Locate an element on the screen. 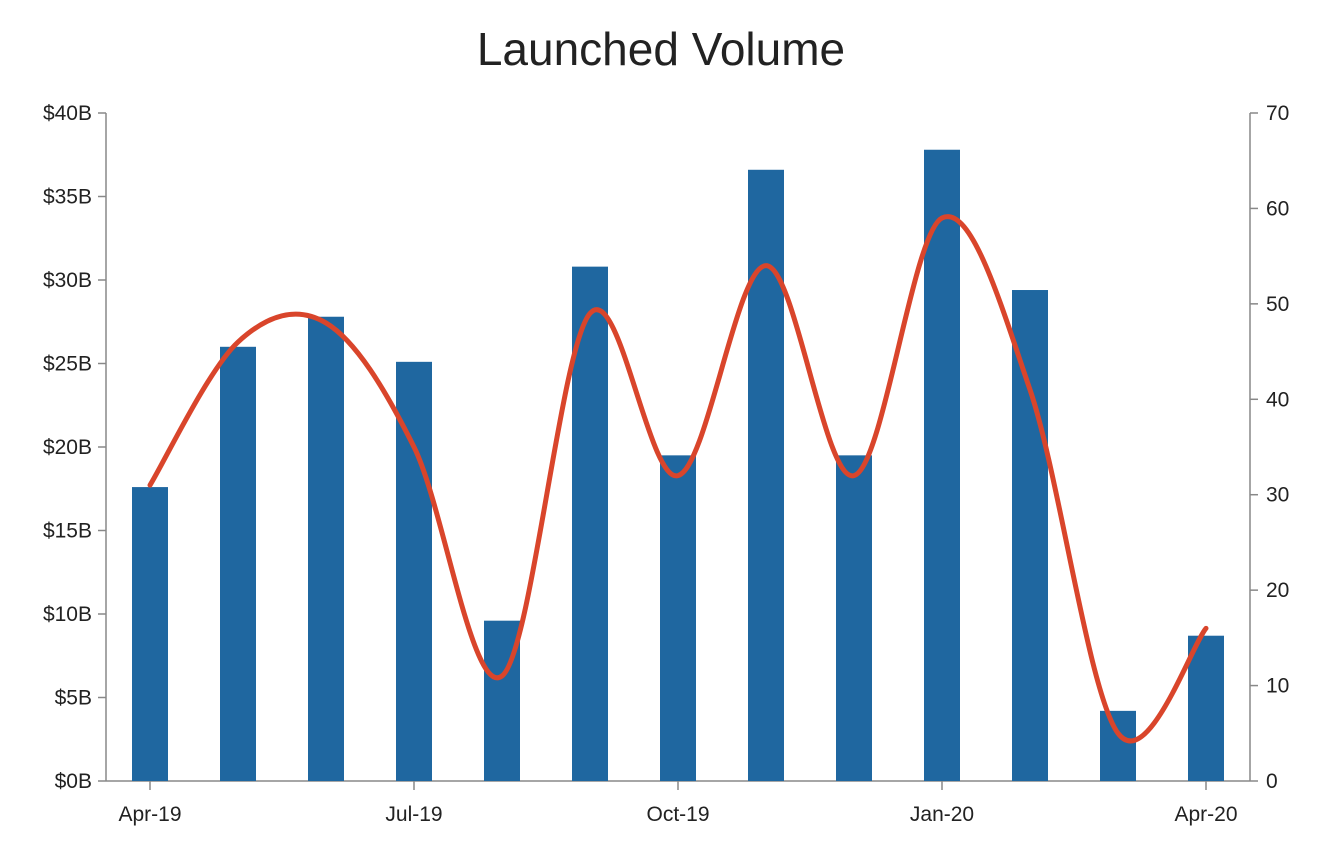  chart-title: Launched Volume is located at coordinates (661, 49).